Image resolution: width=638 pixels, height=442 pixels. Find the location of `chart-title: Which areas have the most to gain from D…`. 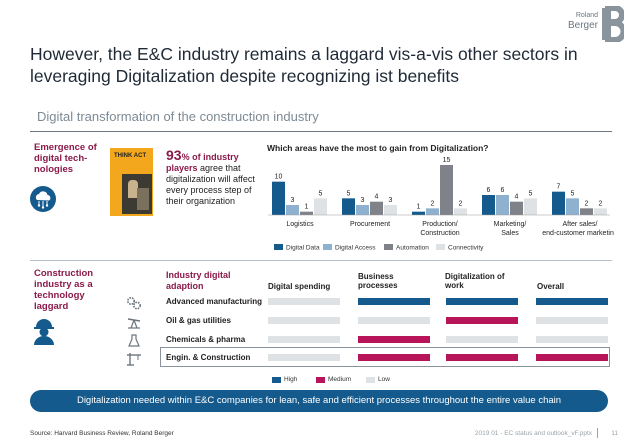

chart-title: Which areas have the most to gain from D… is located at coordinates (378, 148).